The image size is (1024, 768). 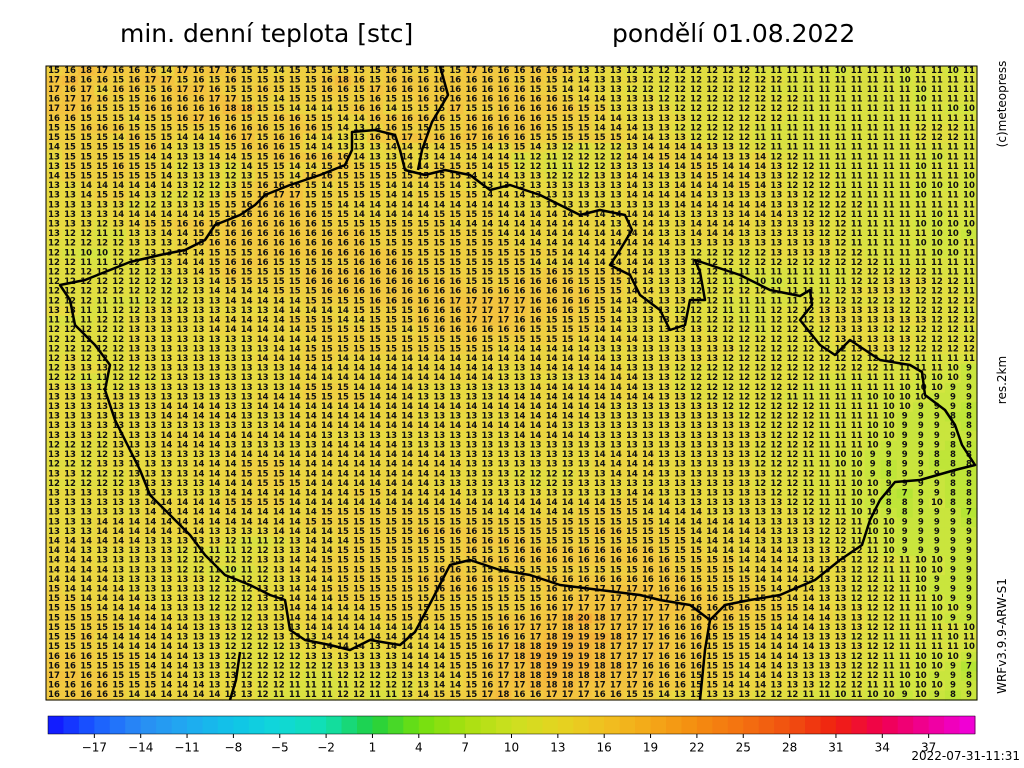 What do you see at coordinates (937, 186) in the screenshot?
I see `value-label: 10` at bounding box center [937, 186].